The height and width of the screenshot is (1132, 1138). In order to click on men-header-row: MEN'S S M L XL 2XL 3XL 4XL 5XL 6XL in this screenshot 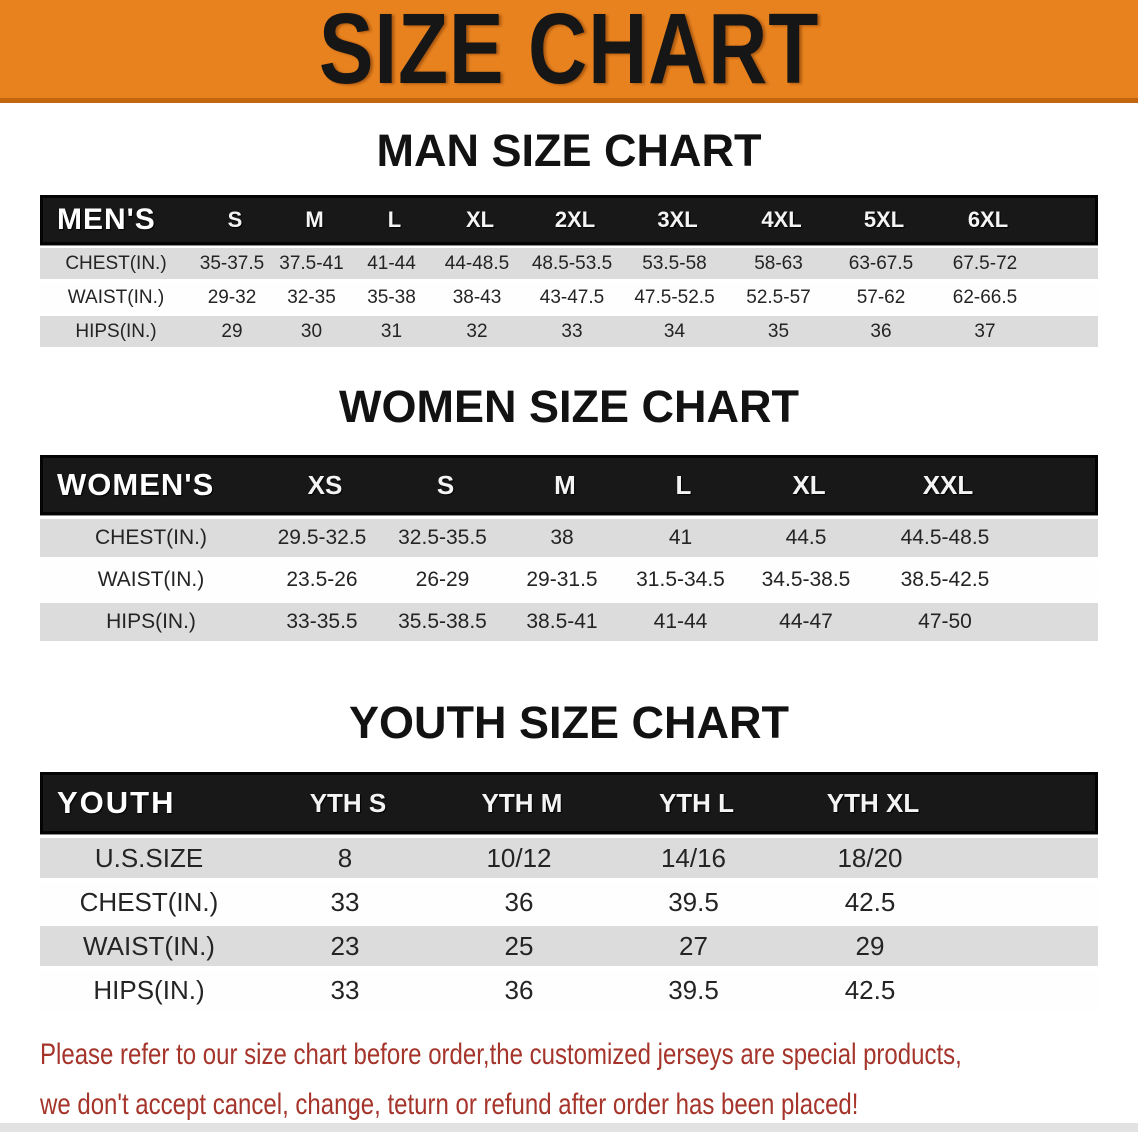, I will do `click(569, 220)`.